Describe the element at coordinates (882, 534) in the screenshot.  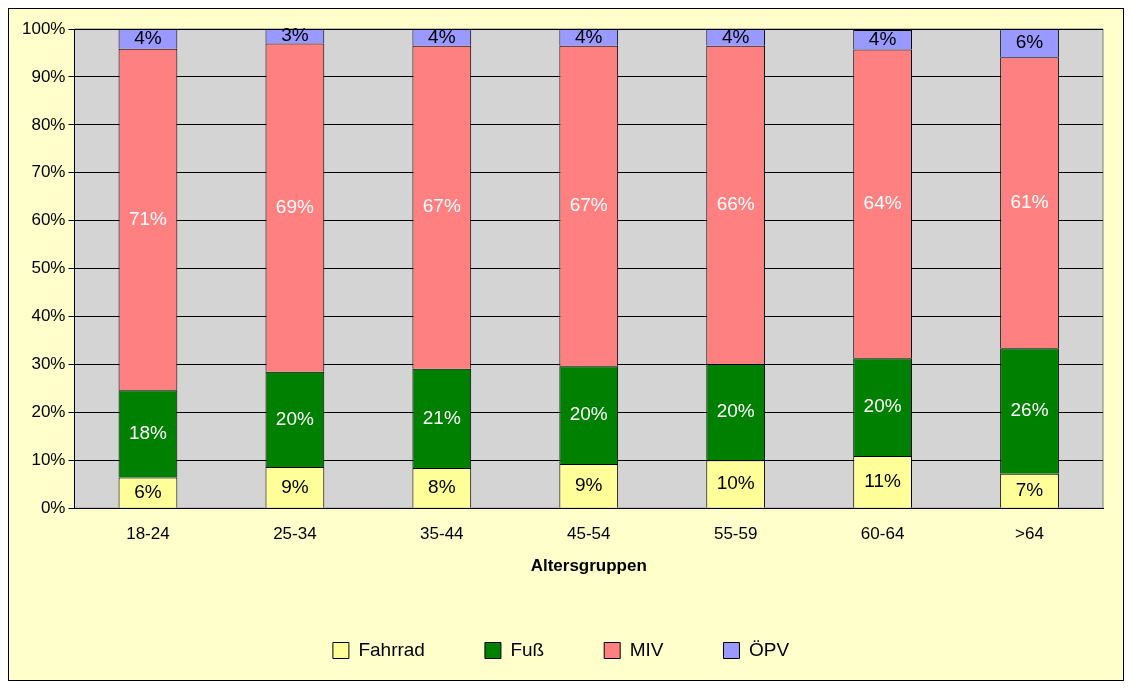
I see `x-tick-label: 60-64` at that location.